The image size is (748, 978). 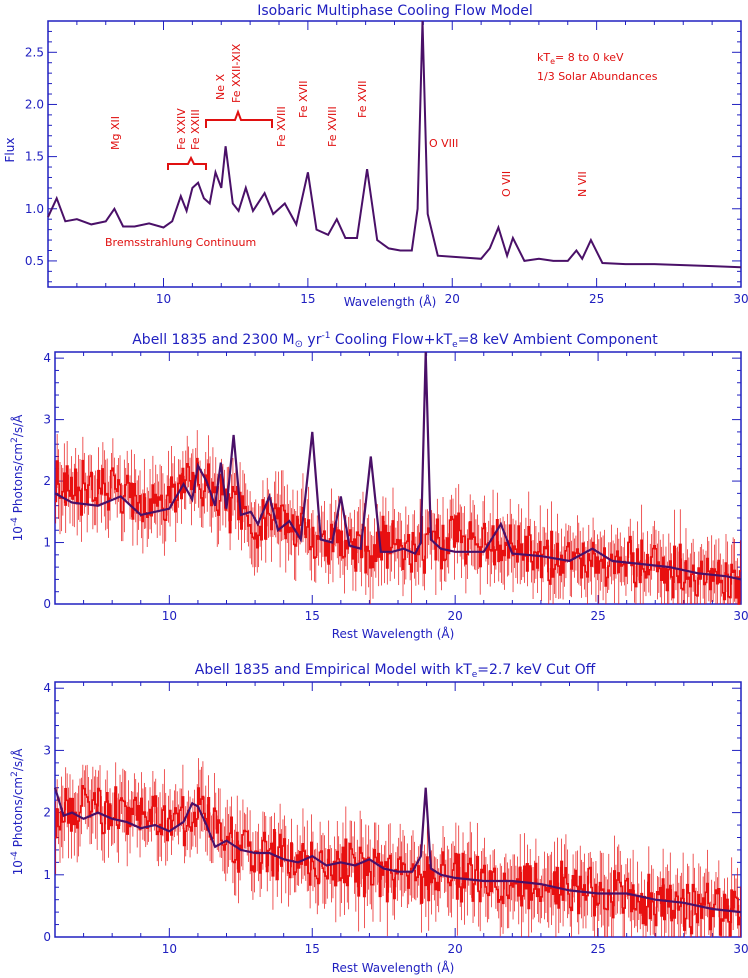 I want to click on panel1-xtick-label: 10, so click(x=163, y=299).